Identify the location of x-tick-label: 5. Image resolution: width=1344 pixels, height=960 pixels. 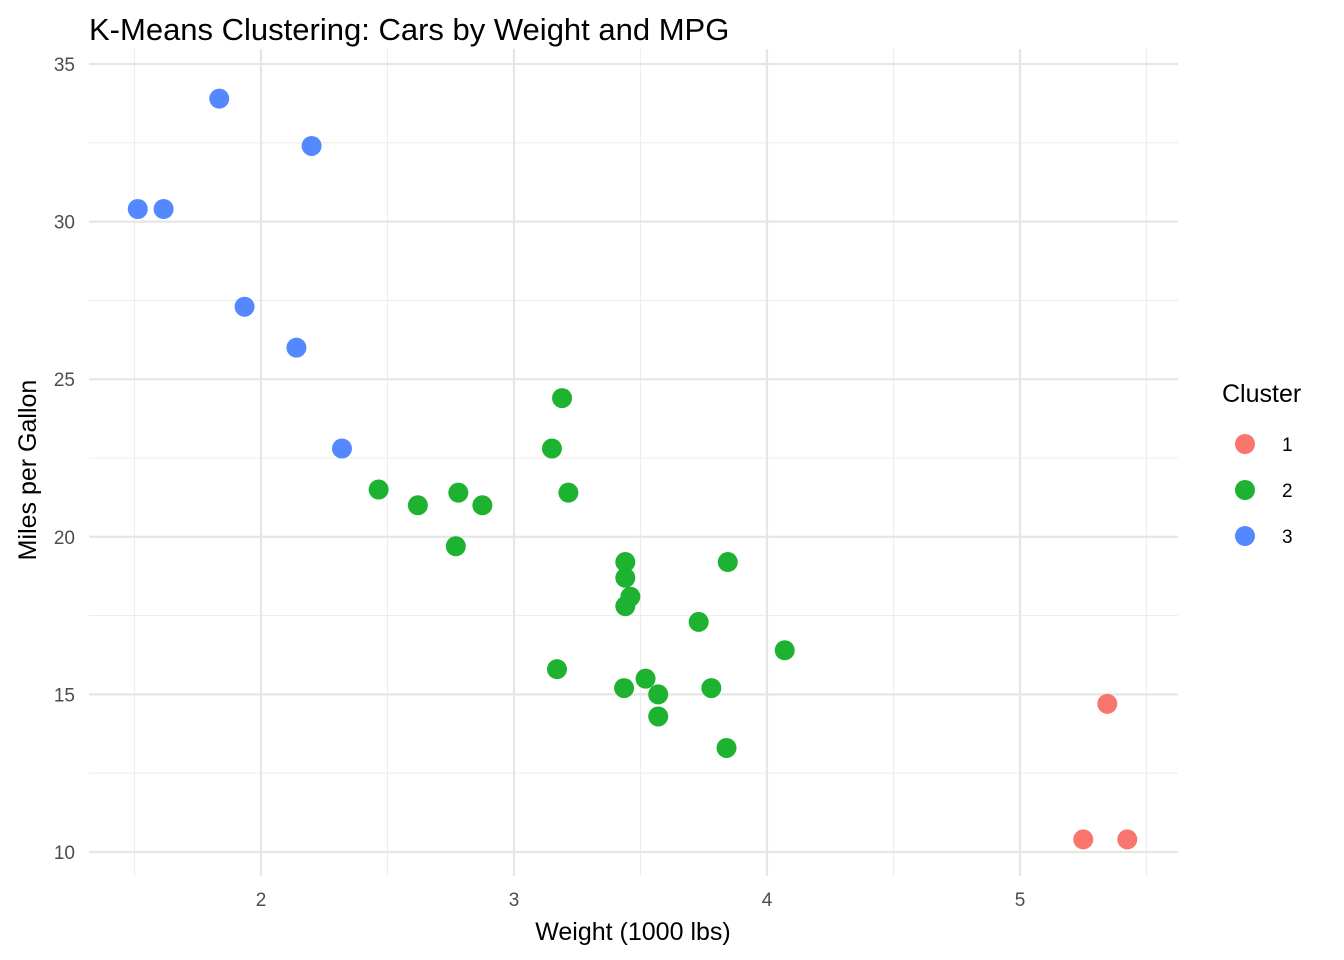
(1020, 900).